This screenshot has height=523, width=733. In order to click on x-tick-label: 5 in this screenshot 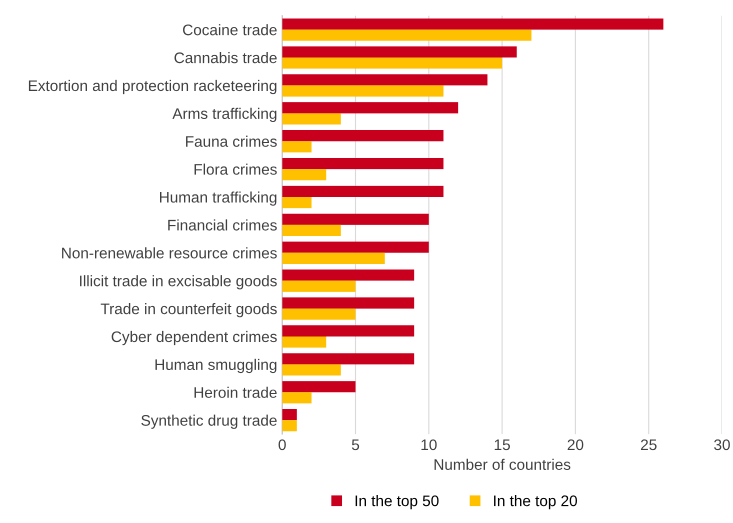, I will do `click(356, 445)`.